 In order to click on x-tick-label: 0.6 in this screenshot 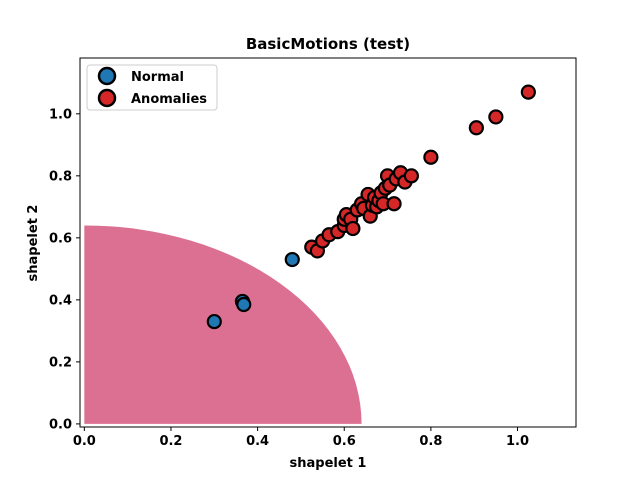, I will do `click(344, 441)`.